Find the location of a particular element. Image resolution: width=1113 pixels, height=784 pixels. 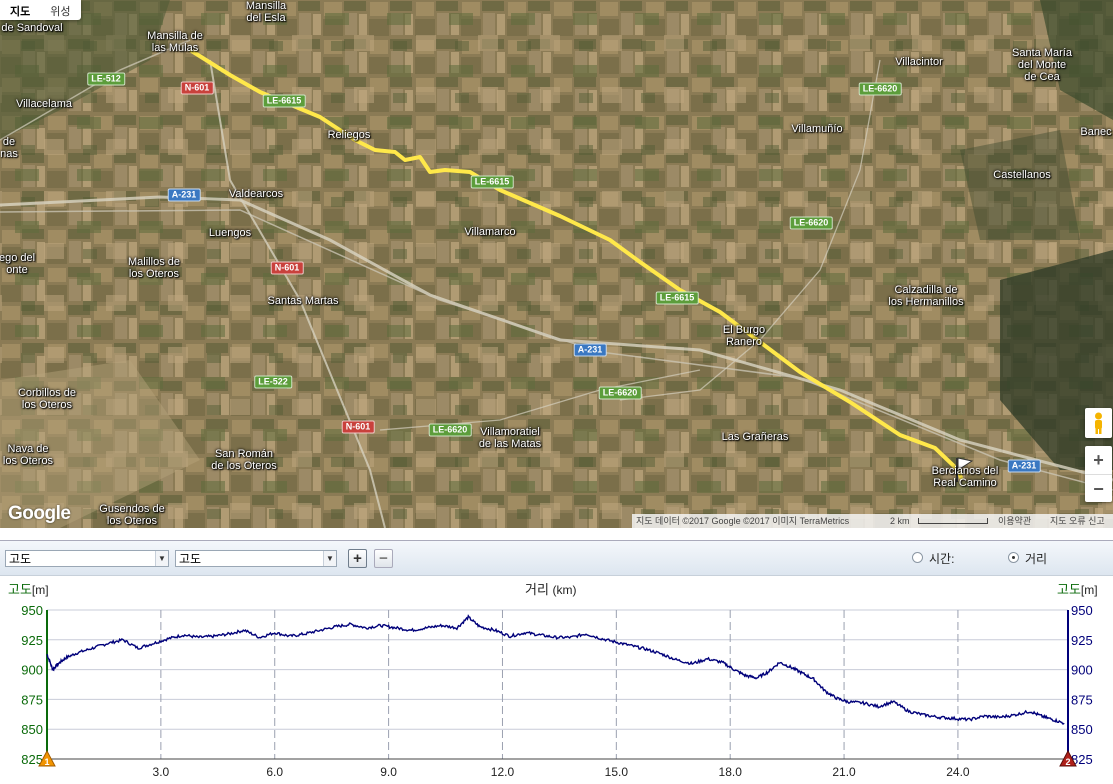

left-select-value: 고도 is located at coordinates (20, 559).